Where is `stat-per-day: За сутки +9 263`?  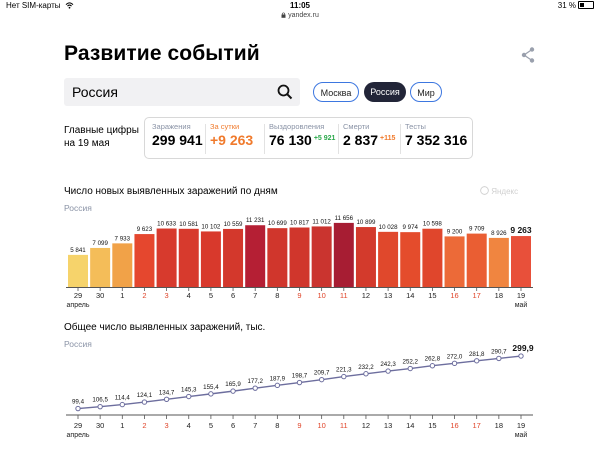 stat-per-day: За сутки +9 263 is located at coordinates (231, 135).